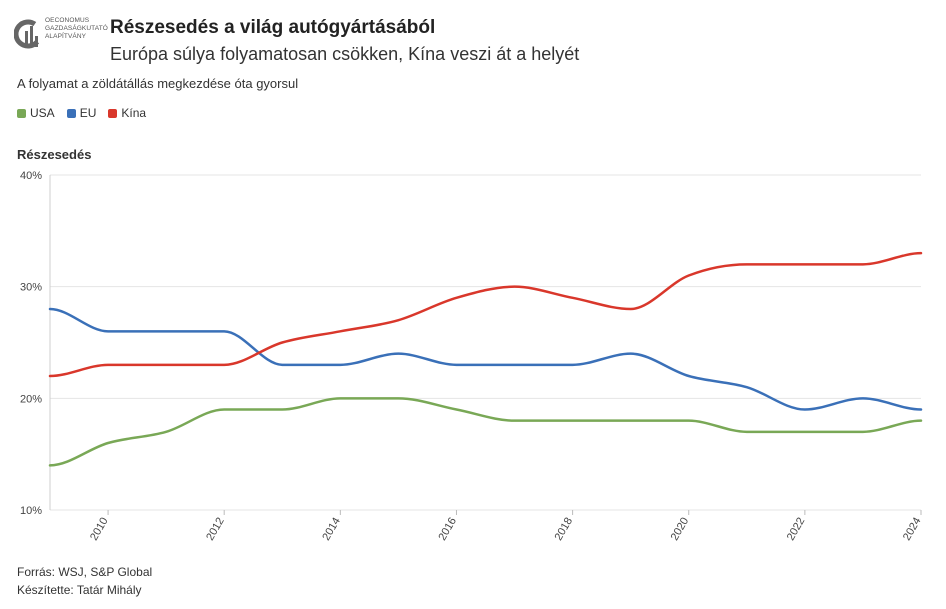  I want to click on x-tick-label: 2010, so click(99, 529).